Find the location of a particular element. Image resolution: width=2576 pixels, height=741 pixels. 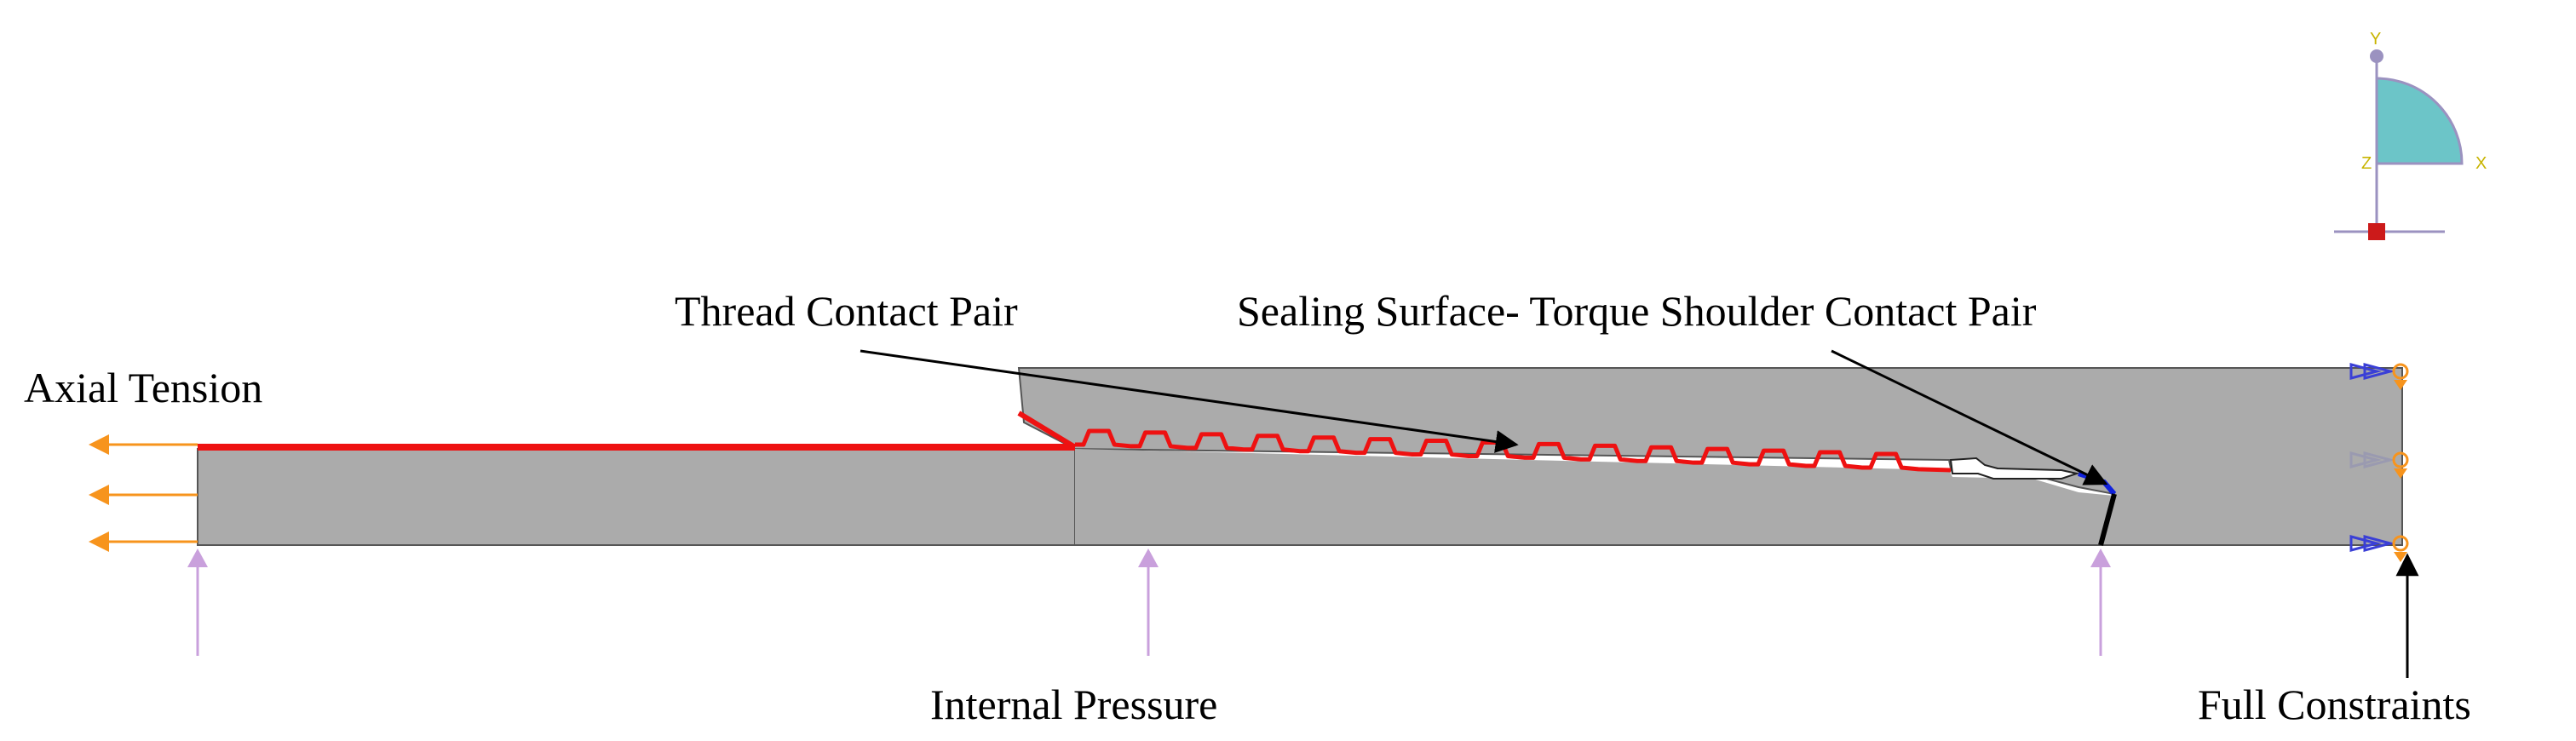

seal-gap is located at coordinates (2015, 469).